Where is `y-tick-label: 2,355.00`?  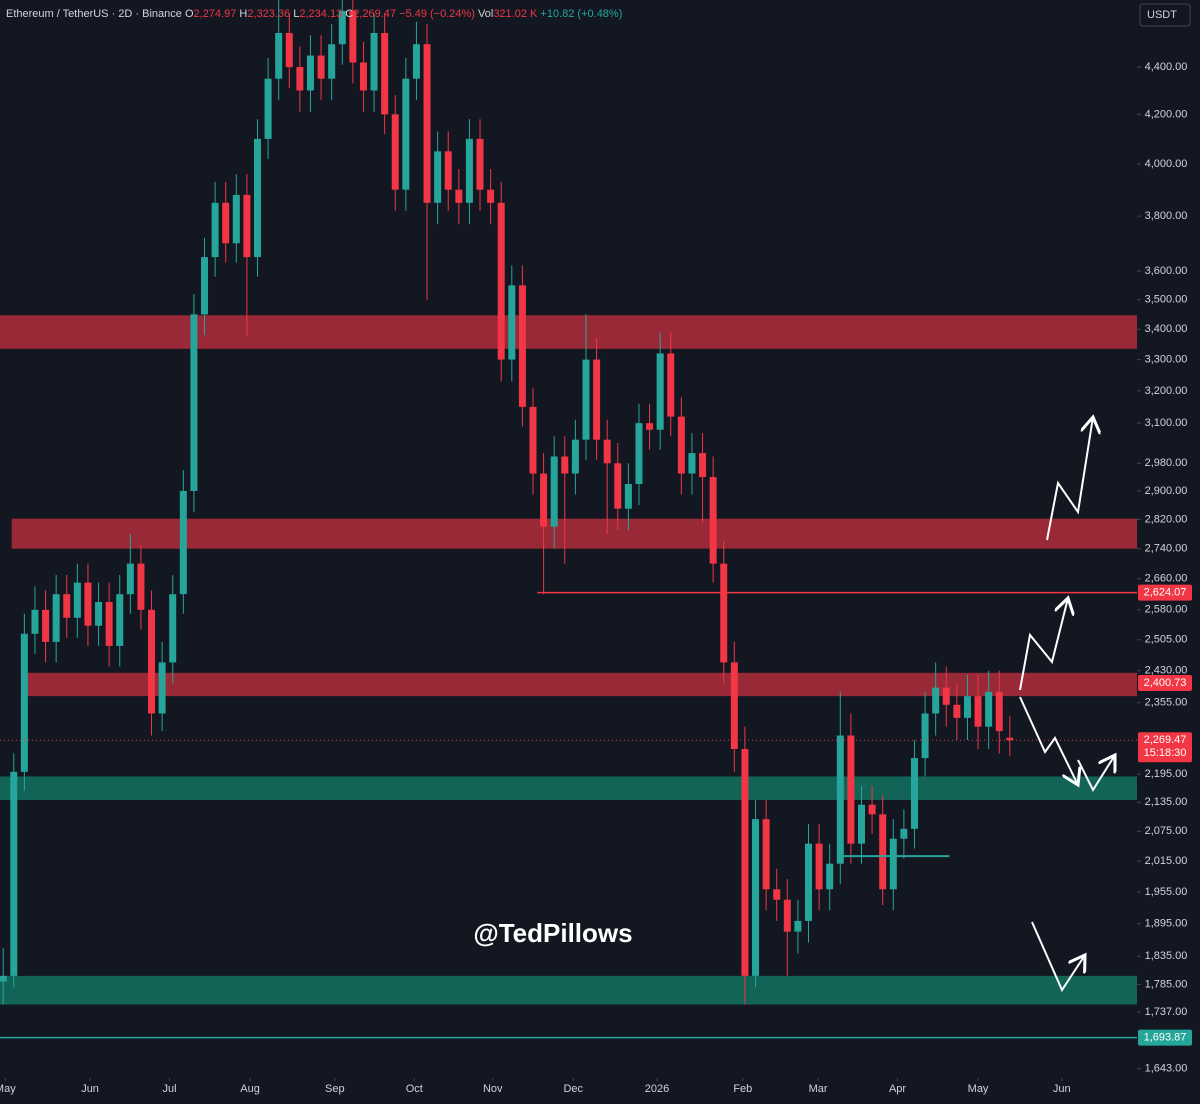 y-tick-label: 2,355.00 is located at coordinates (1166, 703).